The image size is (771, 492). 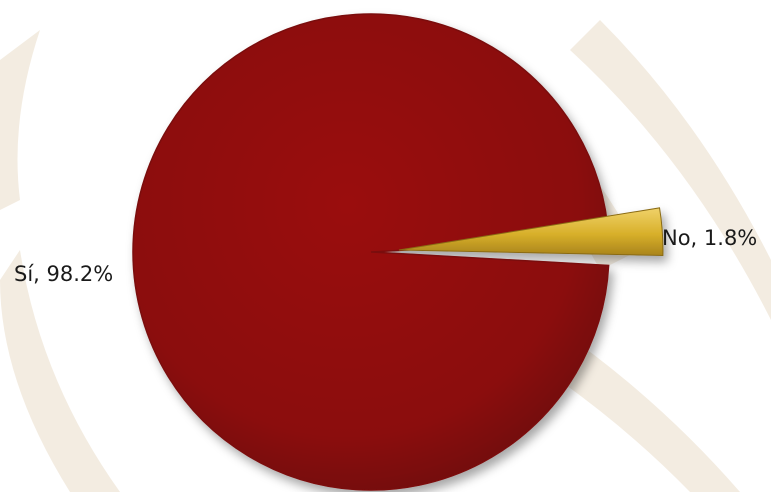 What do you see at coordinates (709, 238) in the screenshot?
I see `slice-label-no: No, 1.8%` at bounding box center [709, 238].